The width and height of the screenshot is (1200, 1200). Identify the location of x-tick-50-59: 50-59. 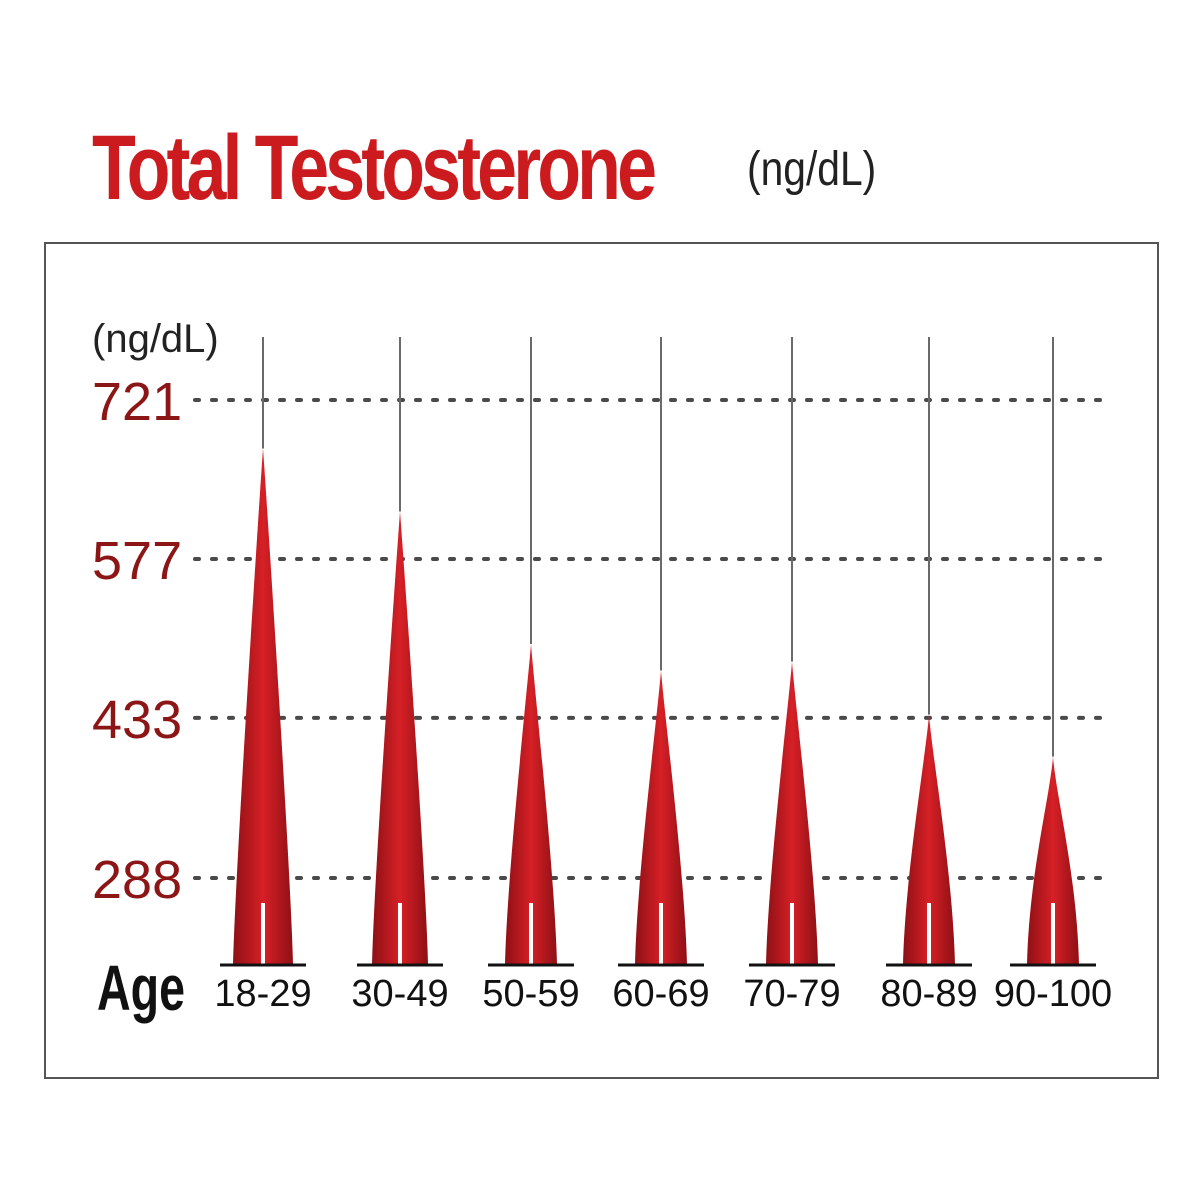
(530, 994).